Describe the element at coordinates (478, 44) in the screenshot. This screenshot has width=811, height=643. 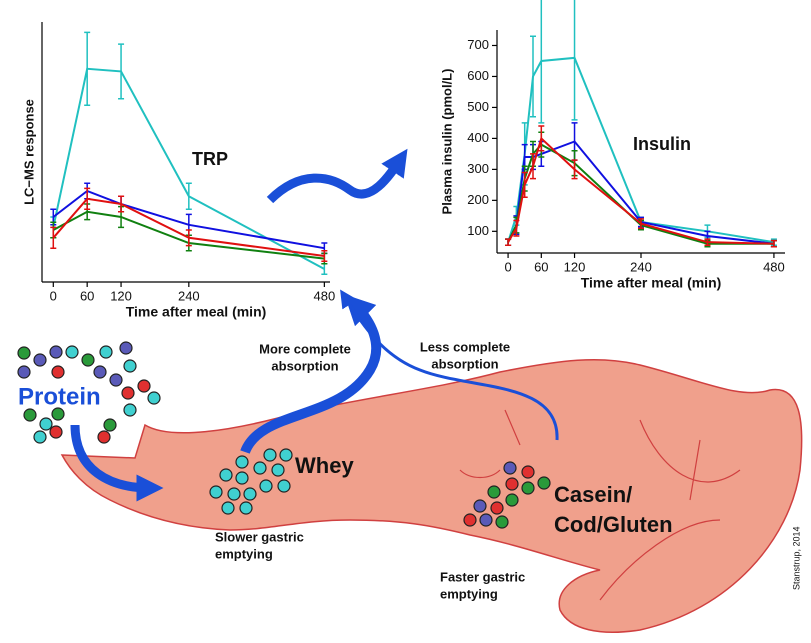
I see `y-tick-label: 700` at that location.